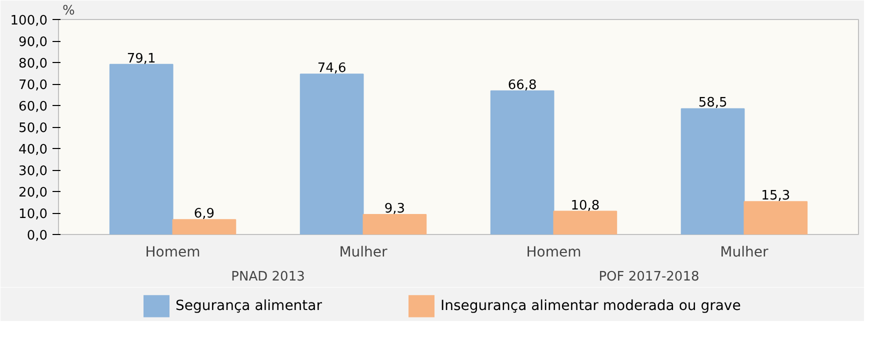  Describe the element at coordinates (268, 277) in the screenshot. I see `text: PNAD 2013` at that location.